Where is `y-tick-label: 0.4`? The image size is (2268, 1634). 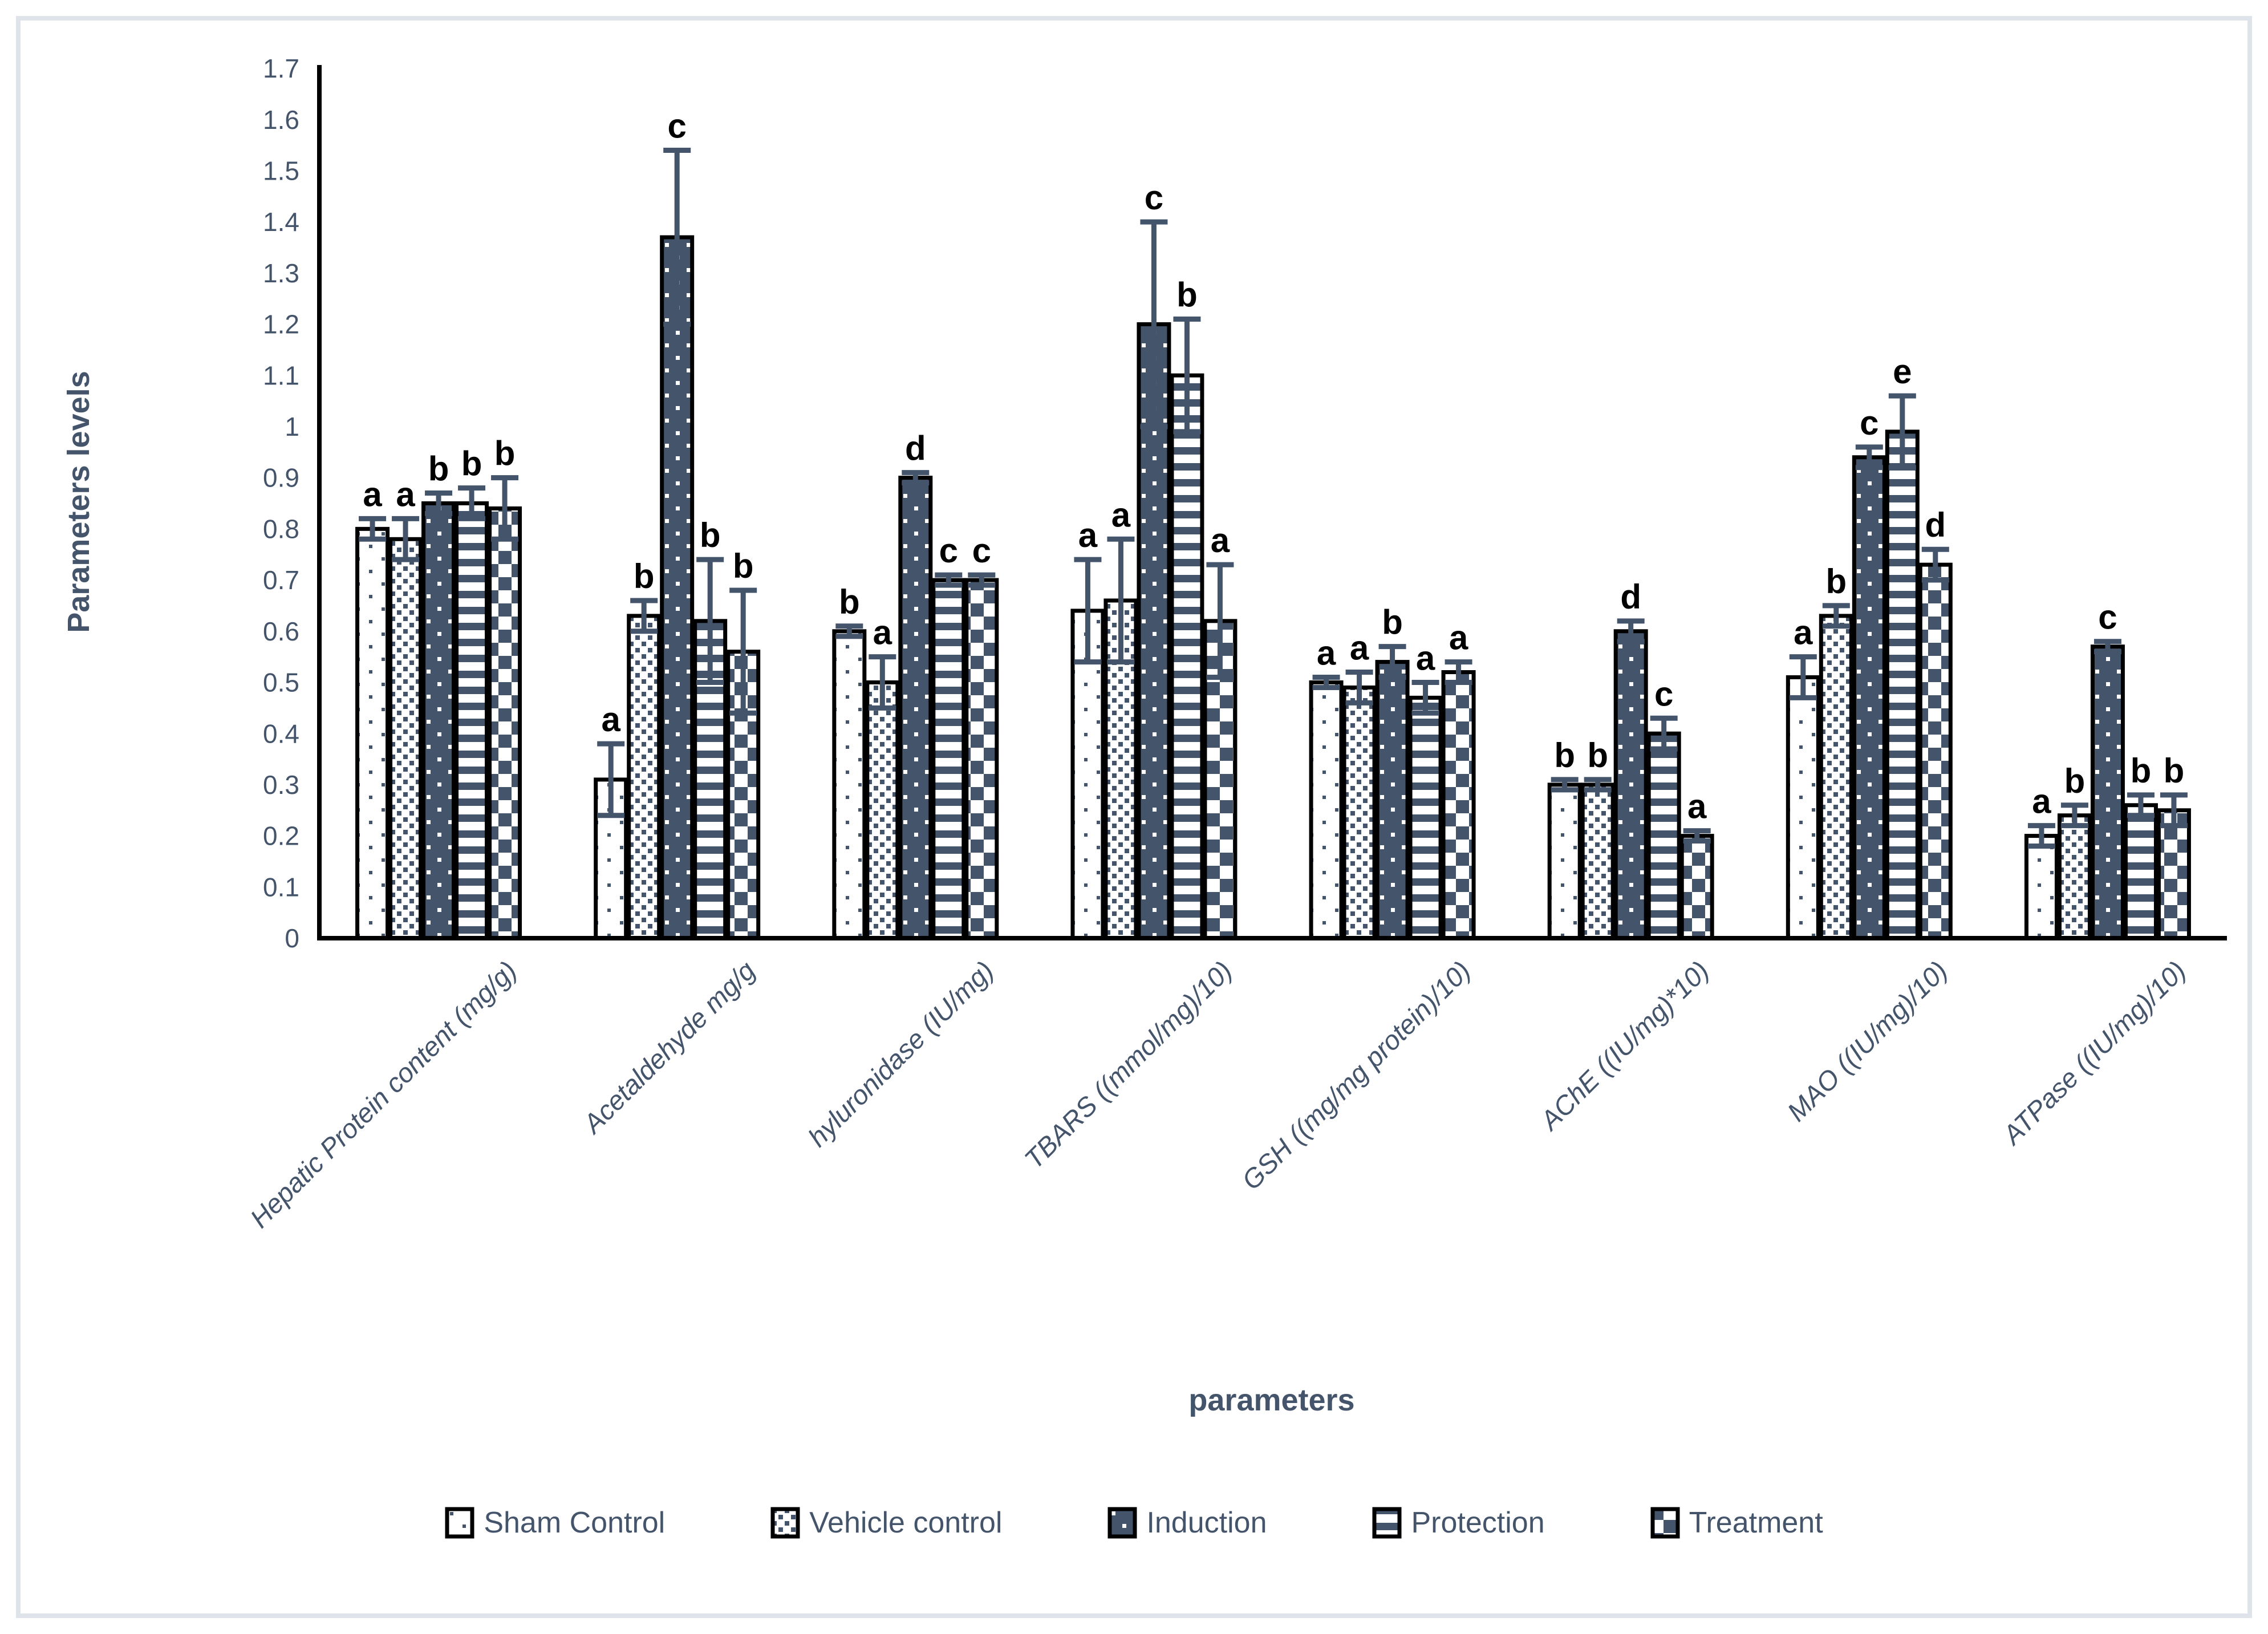 y-tick-label: 0.4 is located at coordinates (281, 733).